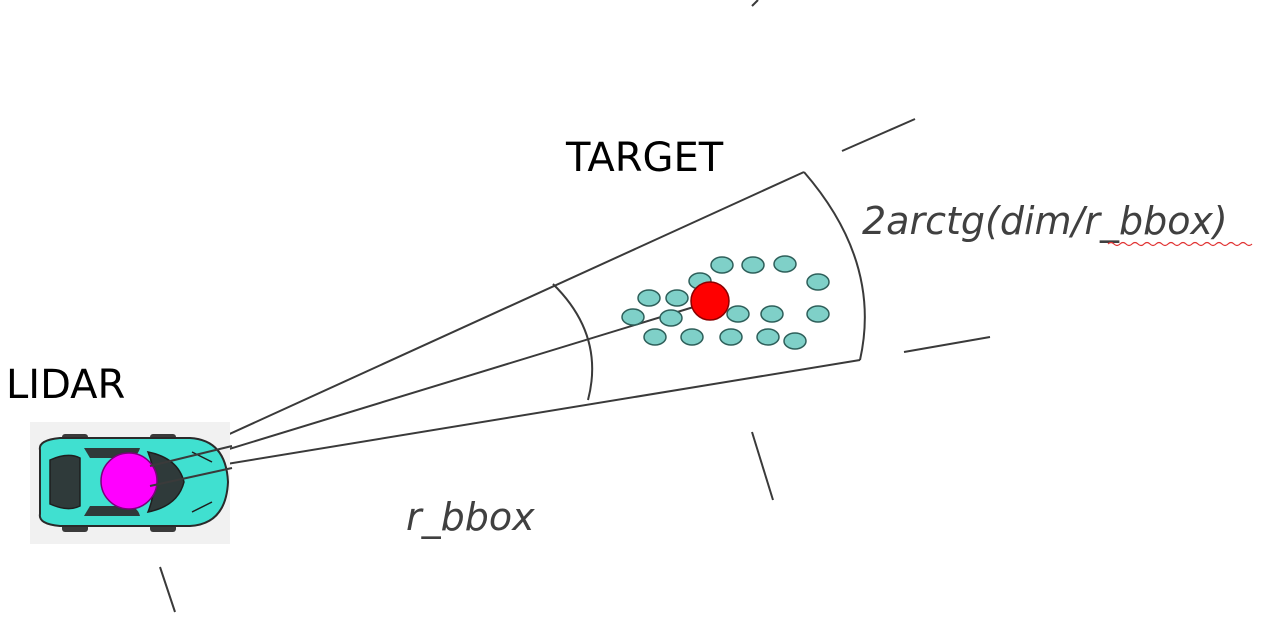 The height and width of the screenshot is (640, 1280). Describe the element at coordinates (191, 477) in the screenshot. I see `beam-line-lower` at that location.